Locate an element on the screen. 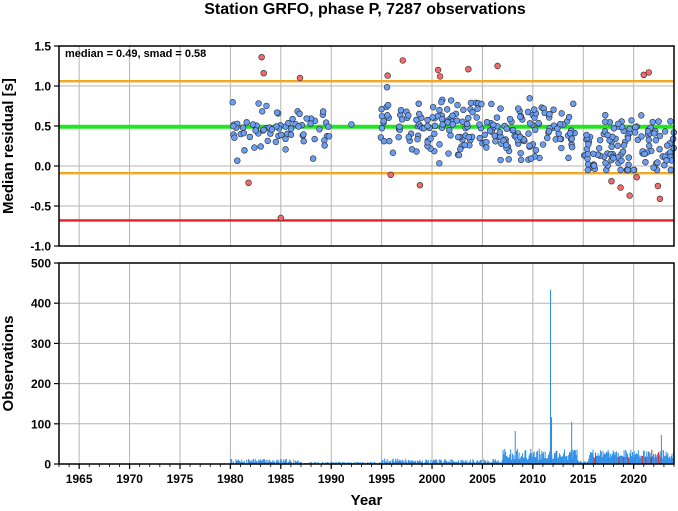 This screenshot has width=678, height=511. x-tick-label: 2010 is located at coordinates (533, 479).